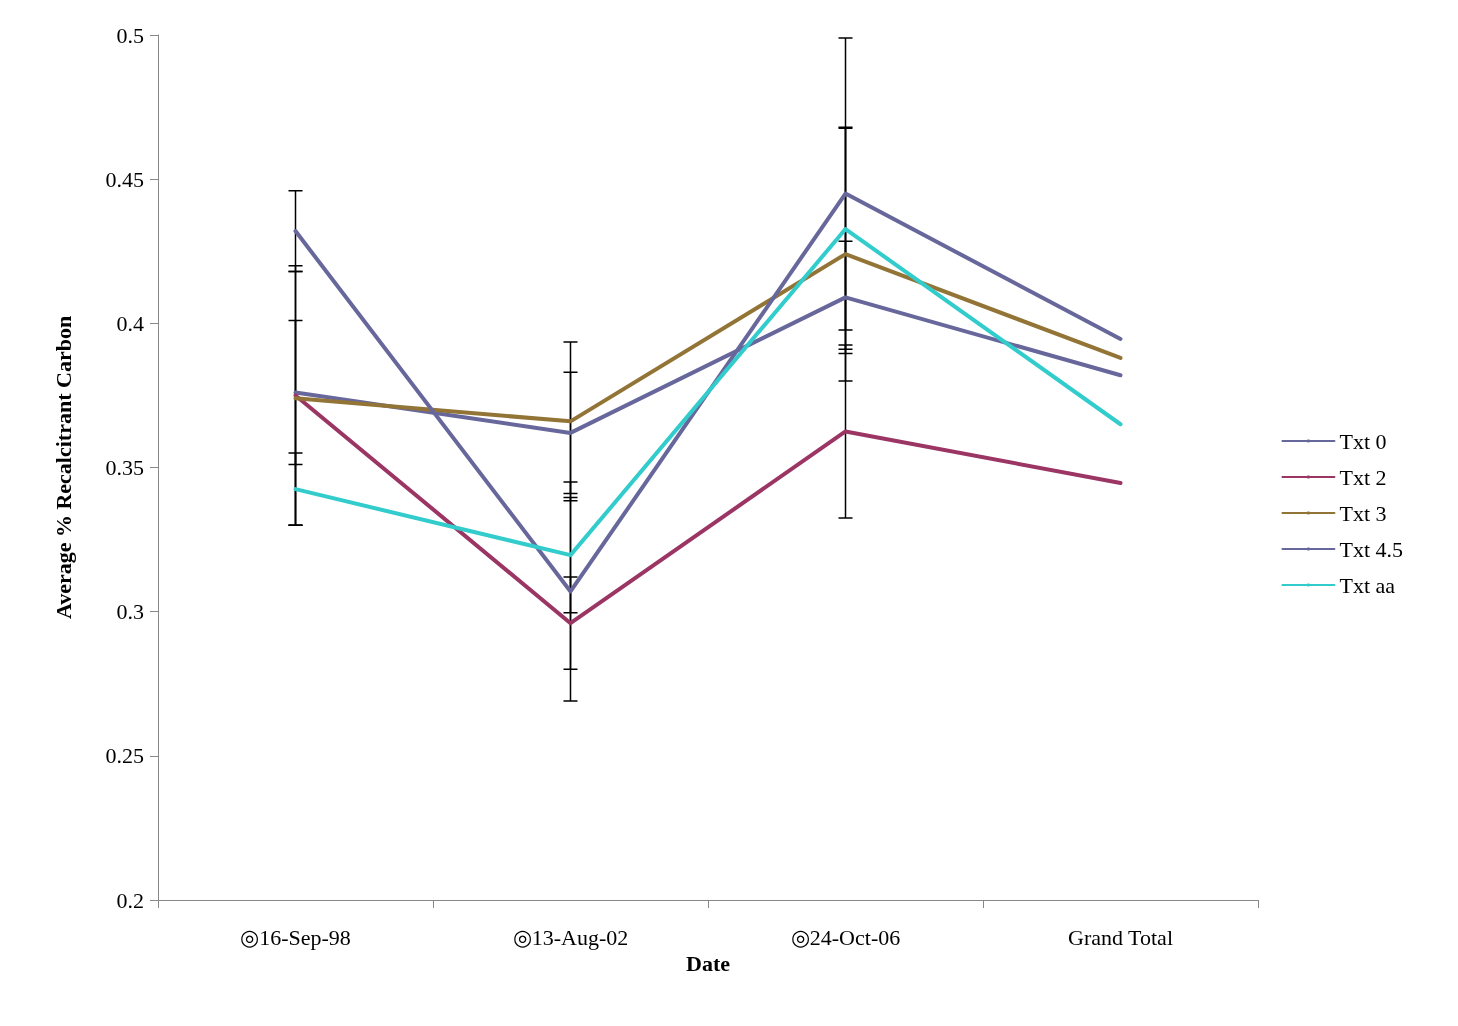  Describe the element at coordinates (1363, 513) in the screenshot. I see `legend-label: Txt 3` at that location.